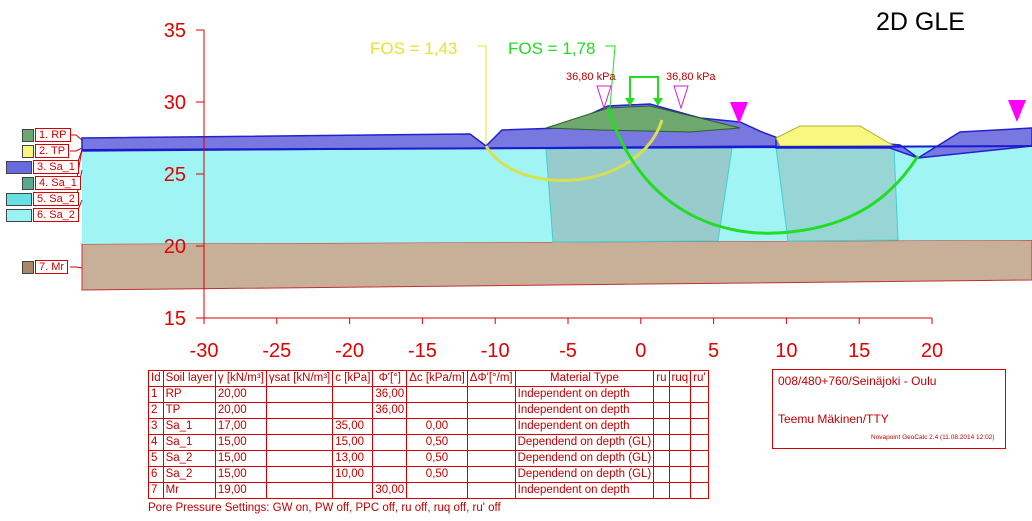  Describe the element at coordinates (413, 48) in the screenshot. I see `fos-label-143: FOS = 1,43` at that location.